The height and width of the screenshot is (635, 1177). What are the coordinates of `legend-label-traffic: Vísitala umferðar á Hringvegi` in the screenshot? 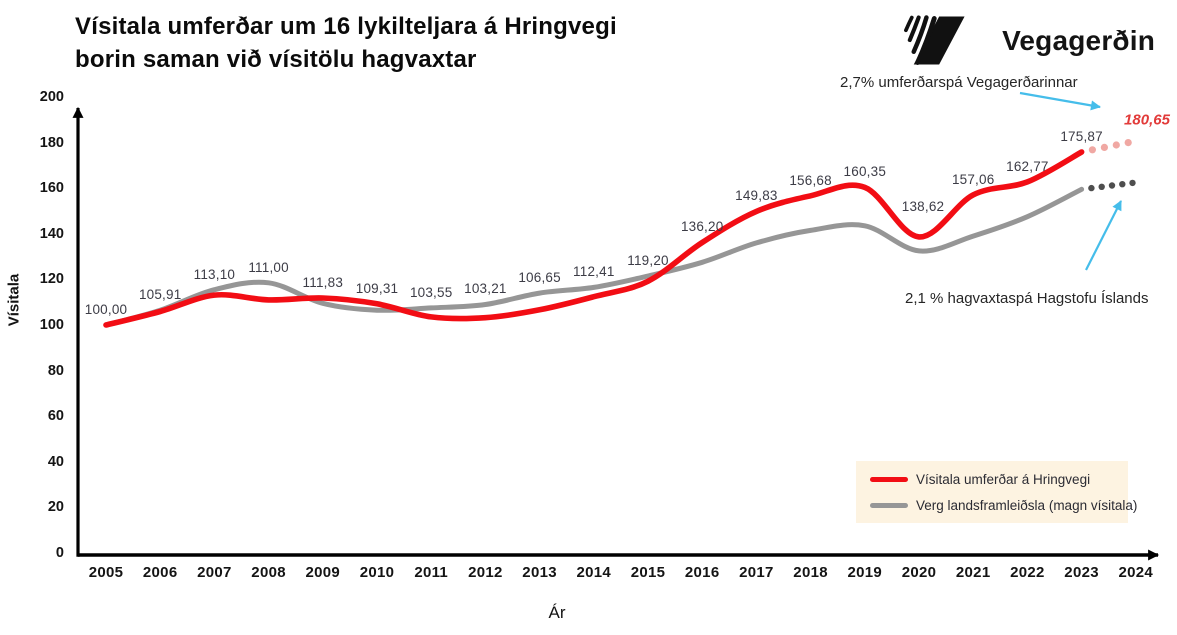 It's located at (1003, 479).